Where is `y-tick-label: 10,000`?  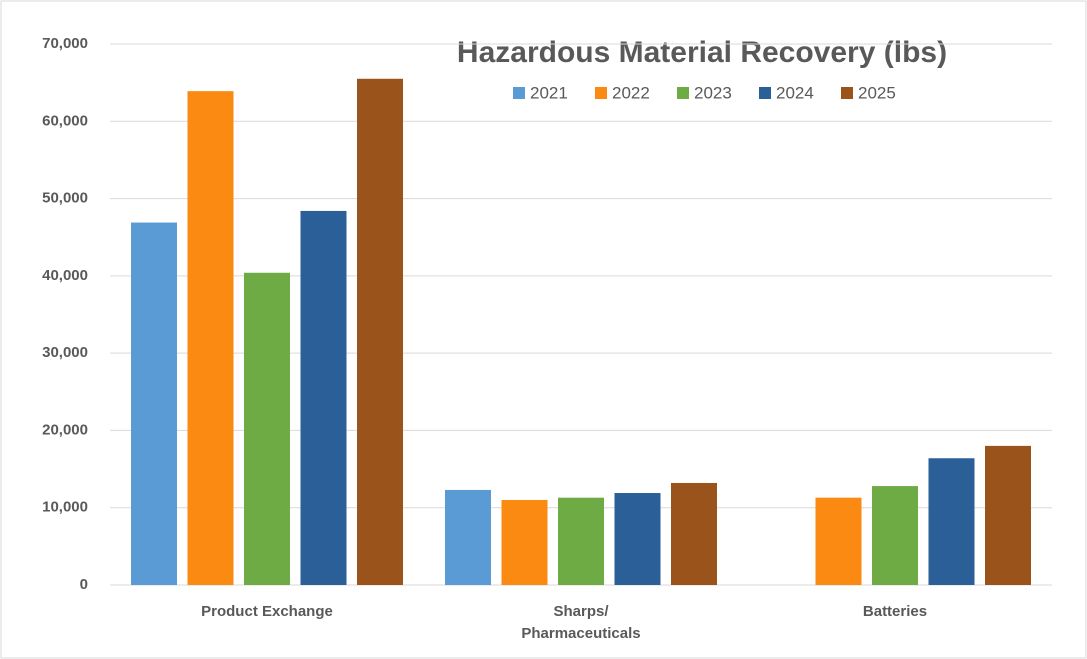
y-tick-label: 10,000 is located at coordinates (65, 507).